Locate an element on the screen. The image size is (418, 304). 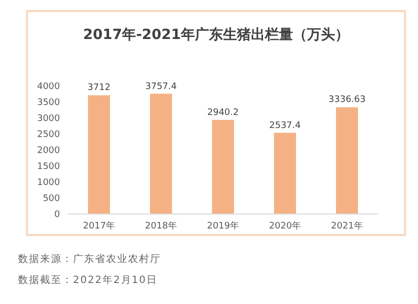
x-tick-label: 2021年 is located at coordinates (347, 226).